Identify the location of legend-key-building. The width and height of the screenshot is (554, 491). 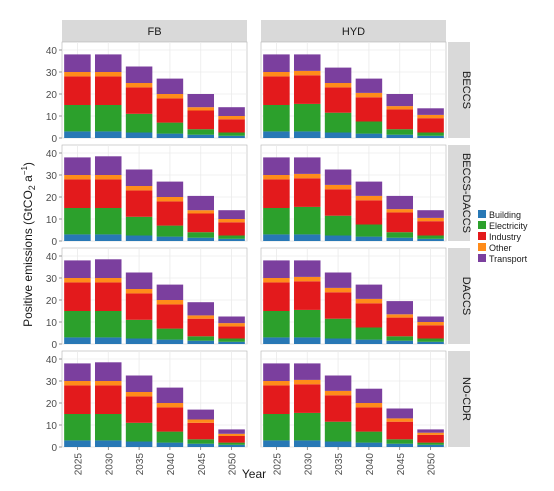
(482, 214).